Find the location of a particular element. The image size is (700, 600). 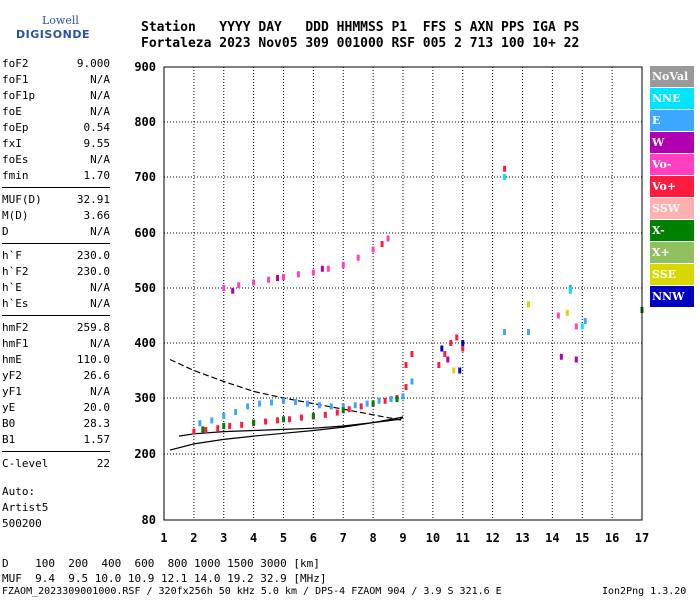

param-value: 9.55 is located at coordinates (97, 143).